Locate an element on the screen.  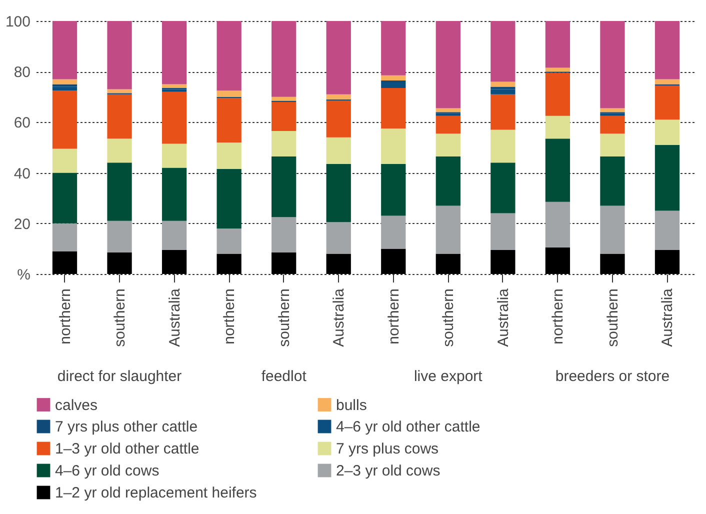
text: direct for slaughter is located at coordinates (119, 376).